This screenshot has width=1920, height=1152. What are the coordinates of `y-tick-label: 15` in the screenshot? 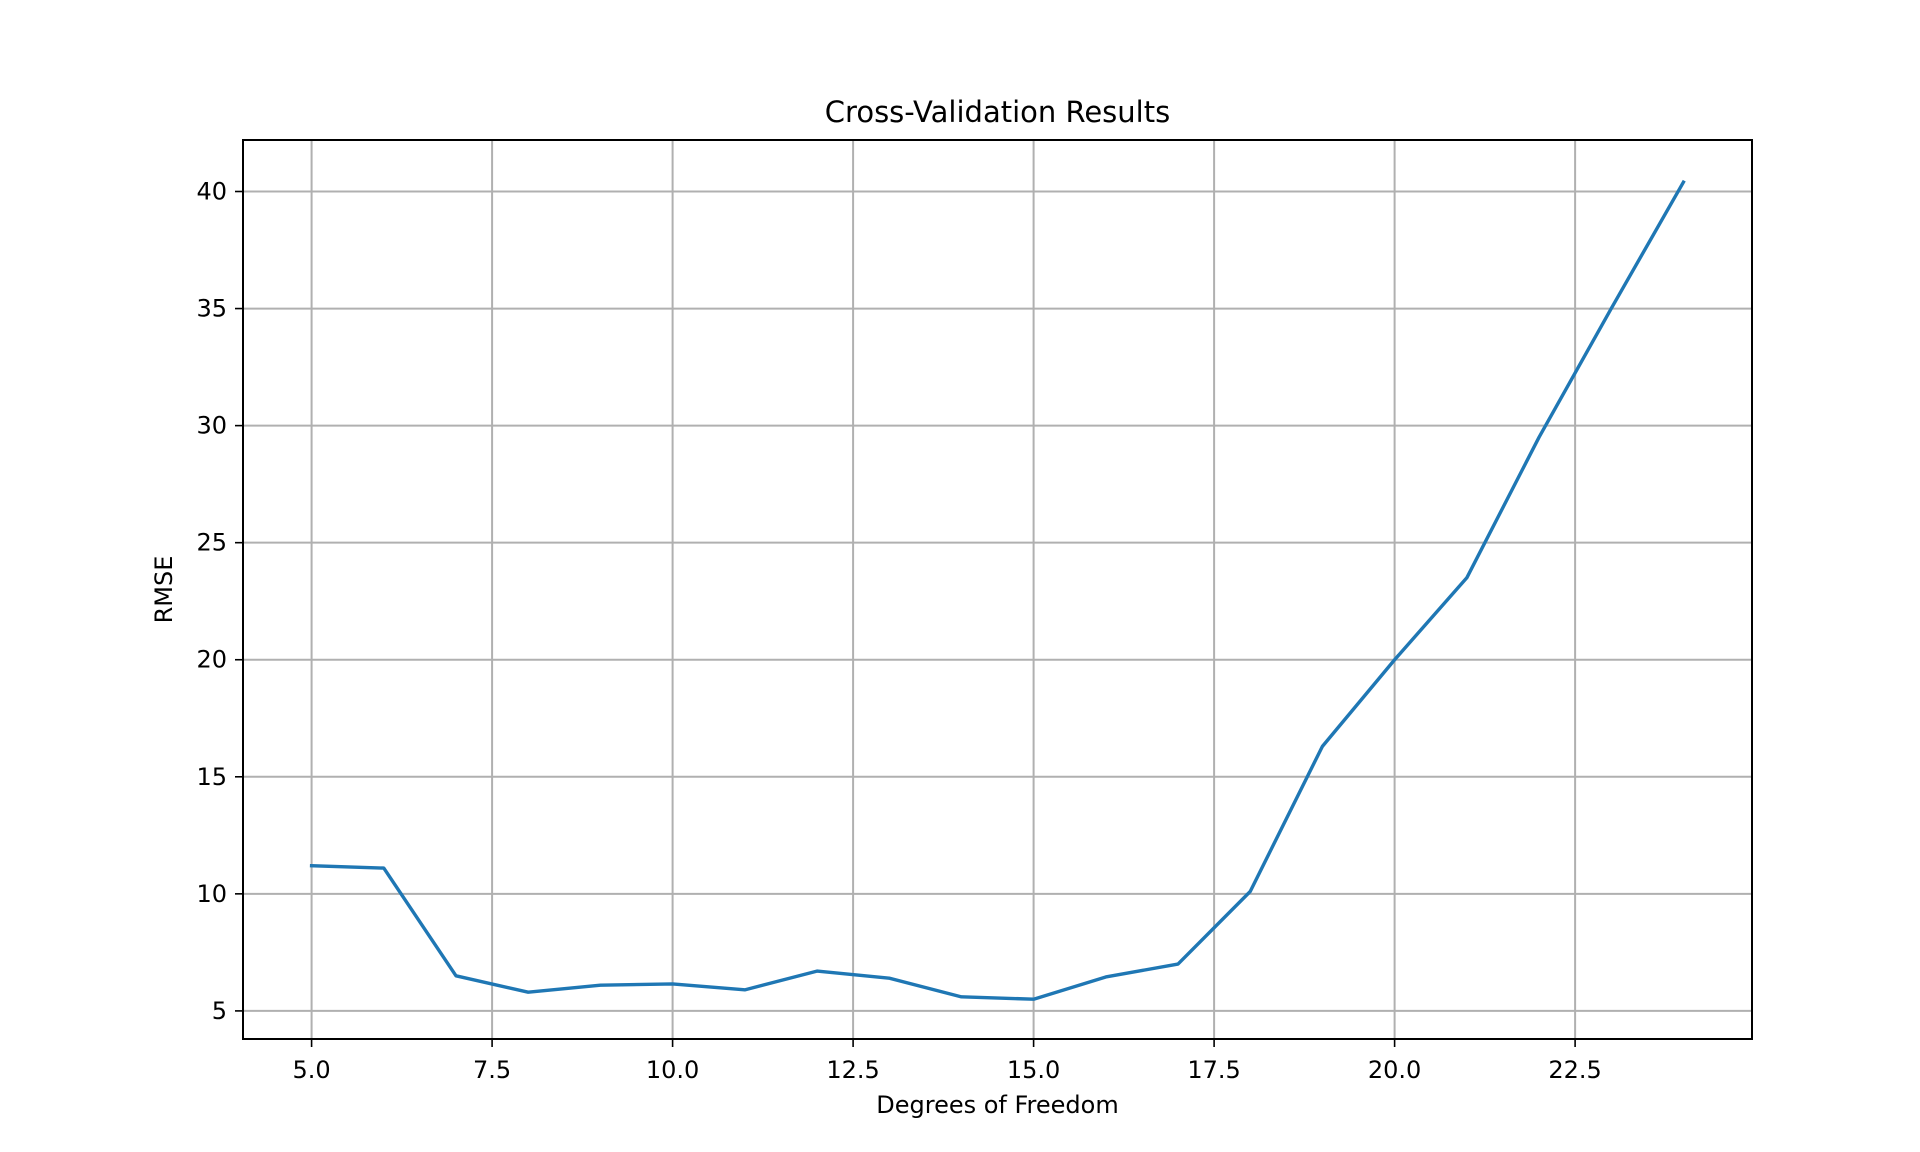 It's located at (211, 777).